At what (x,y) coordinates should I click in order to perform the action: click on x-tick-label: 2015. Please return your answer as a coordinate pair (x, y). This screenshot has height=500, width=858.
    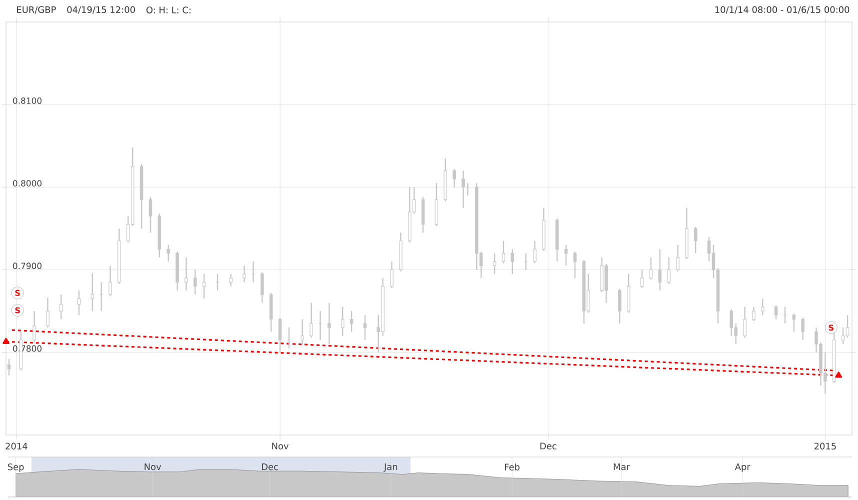
    Looking at the image, I should click on (825, 446).